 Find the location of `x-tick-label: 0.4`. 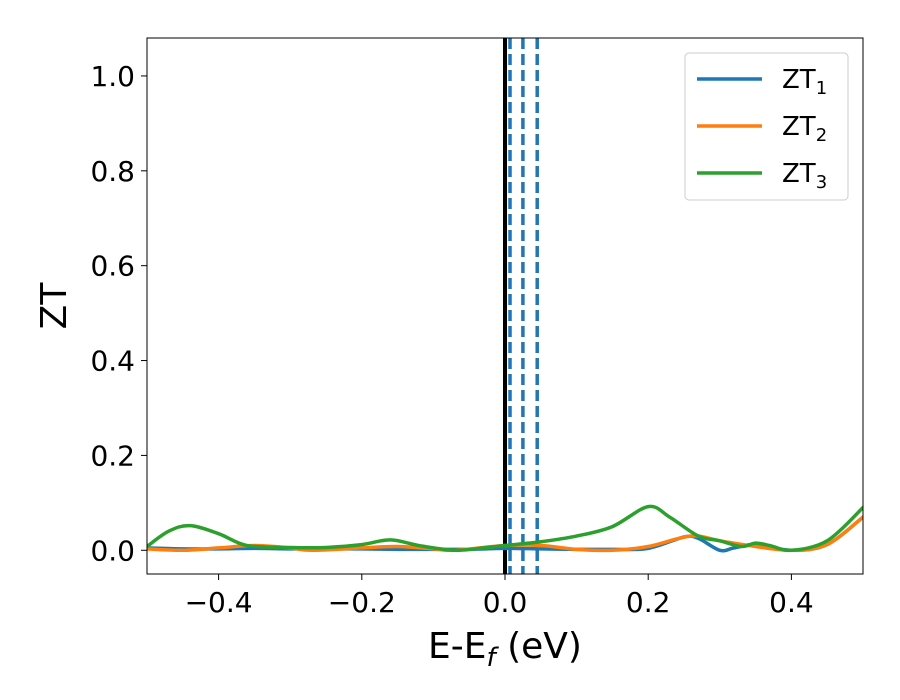

x-tick-label: 0.4 is located at coordinates (791, 602).